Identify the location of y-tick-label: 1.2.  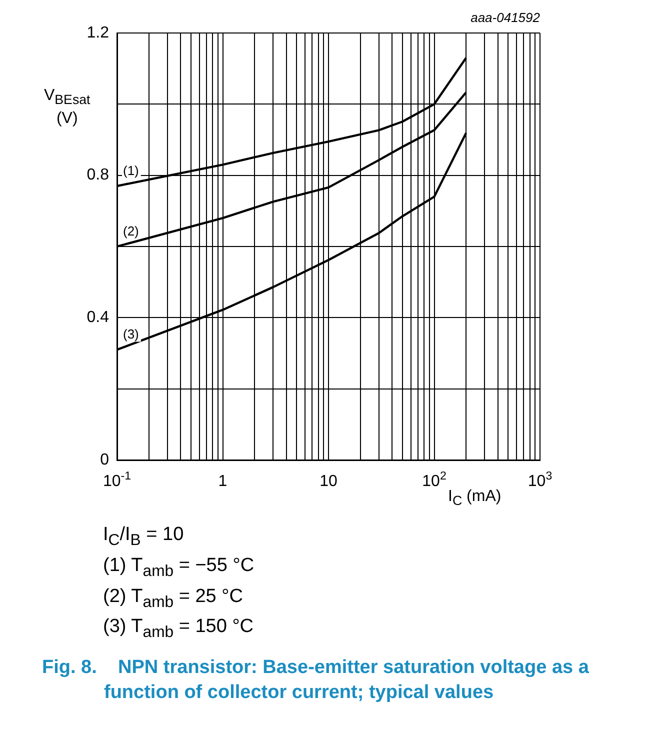
(98, 33).